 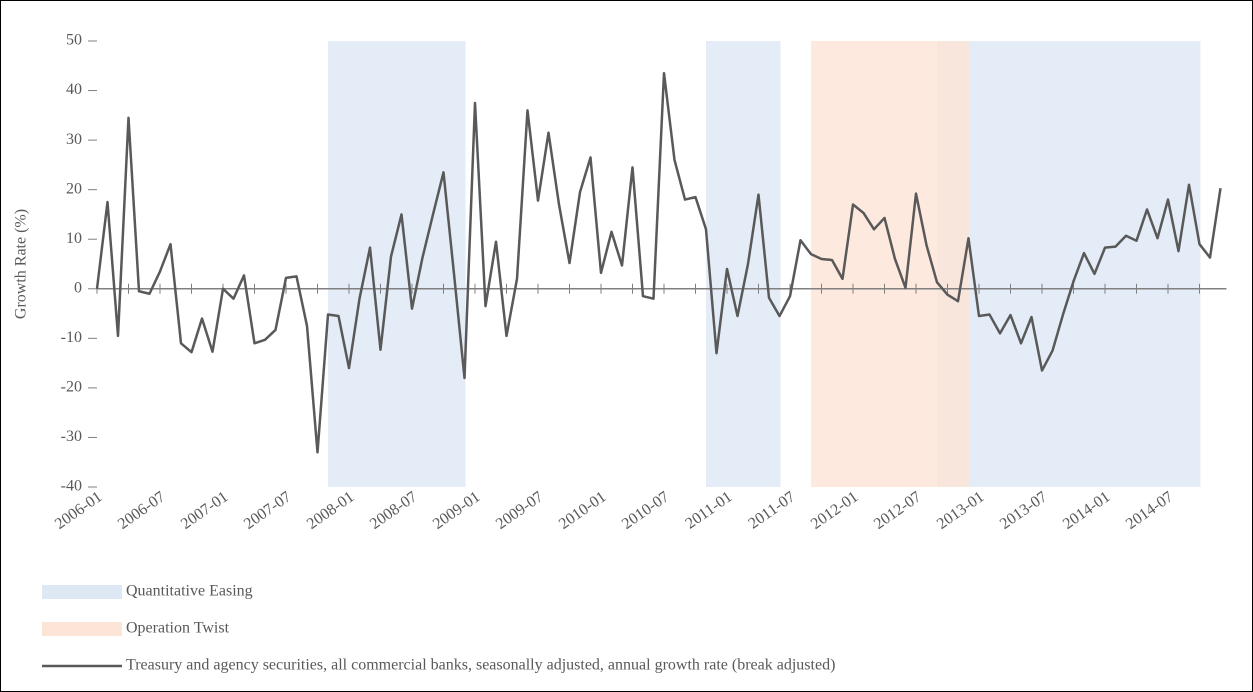 I want to click on legend-label: Quantitative Easing, so click(x=189, y=591).